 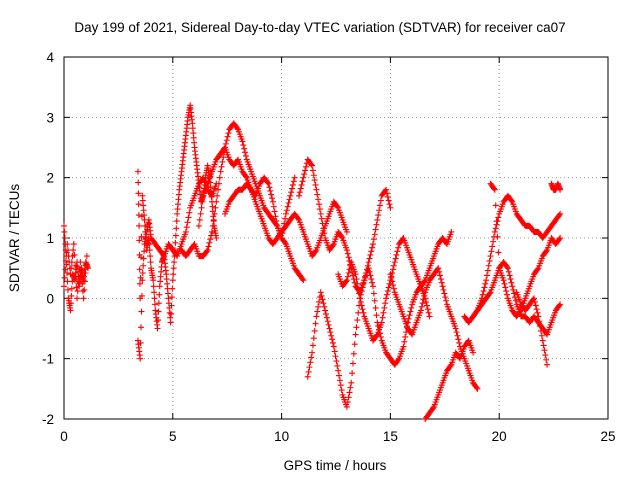 What do you see at coordinates (556, 186) in the screenshot?
I see `series-trace-n` at bounding box center [556, 186].